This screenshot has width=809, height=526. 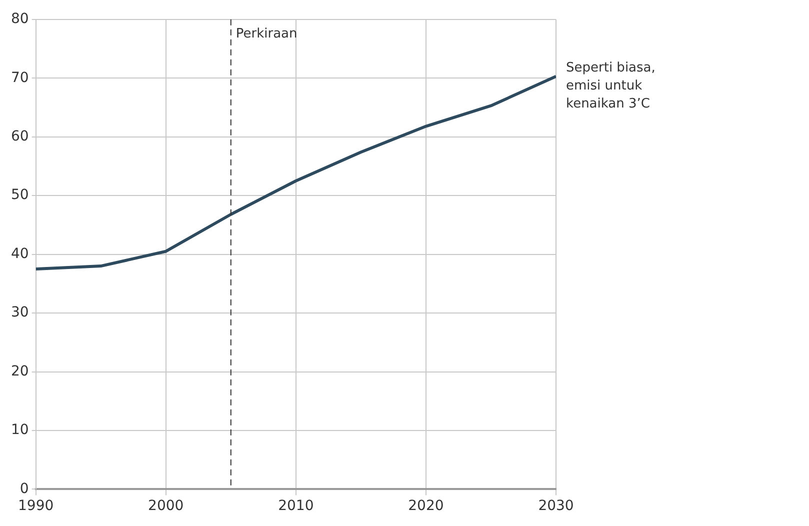 I want to click on x-tick-label: 2010, so click(x=296, y=506).